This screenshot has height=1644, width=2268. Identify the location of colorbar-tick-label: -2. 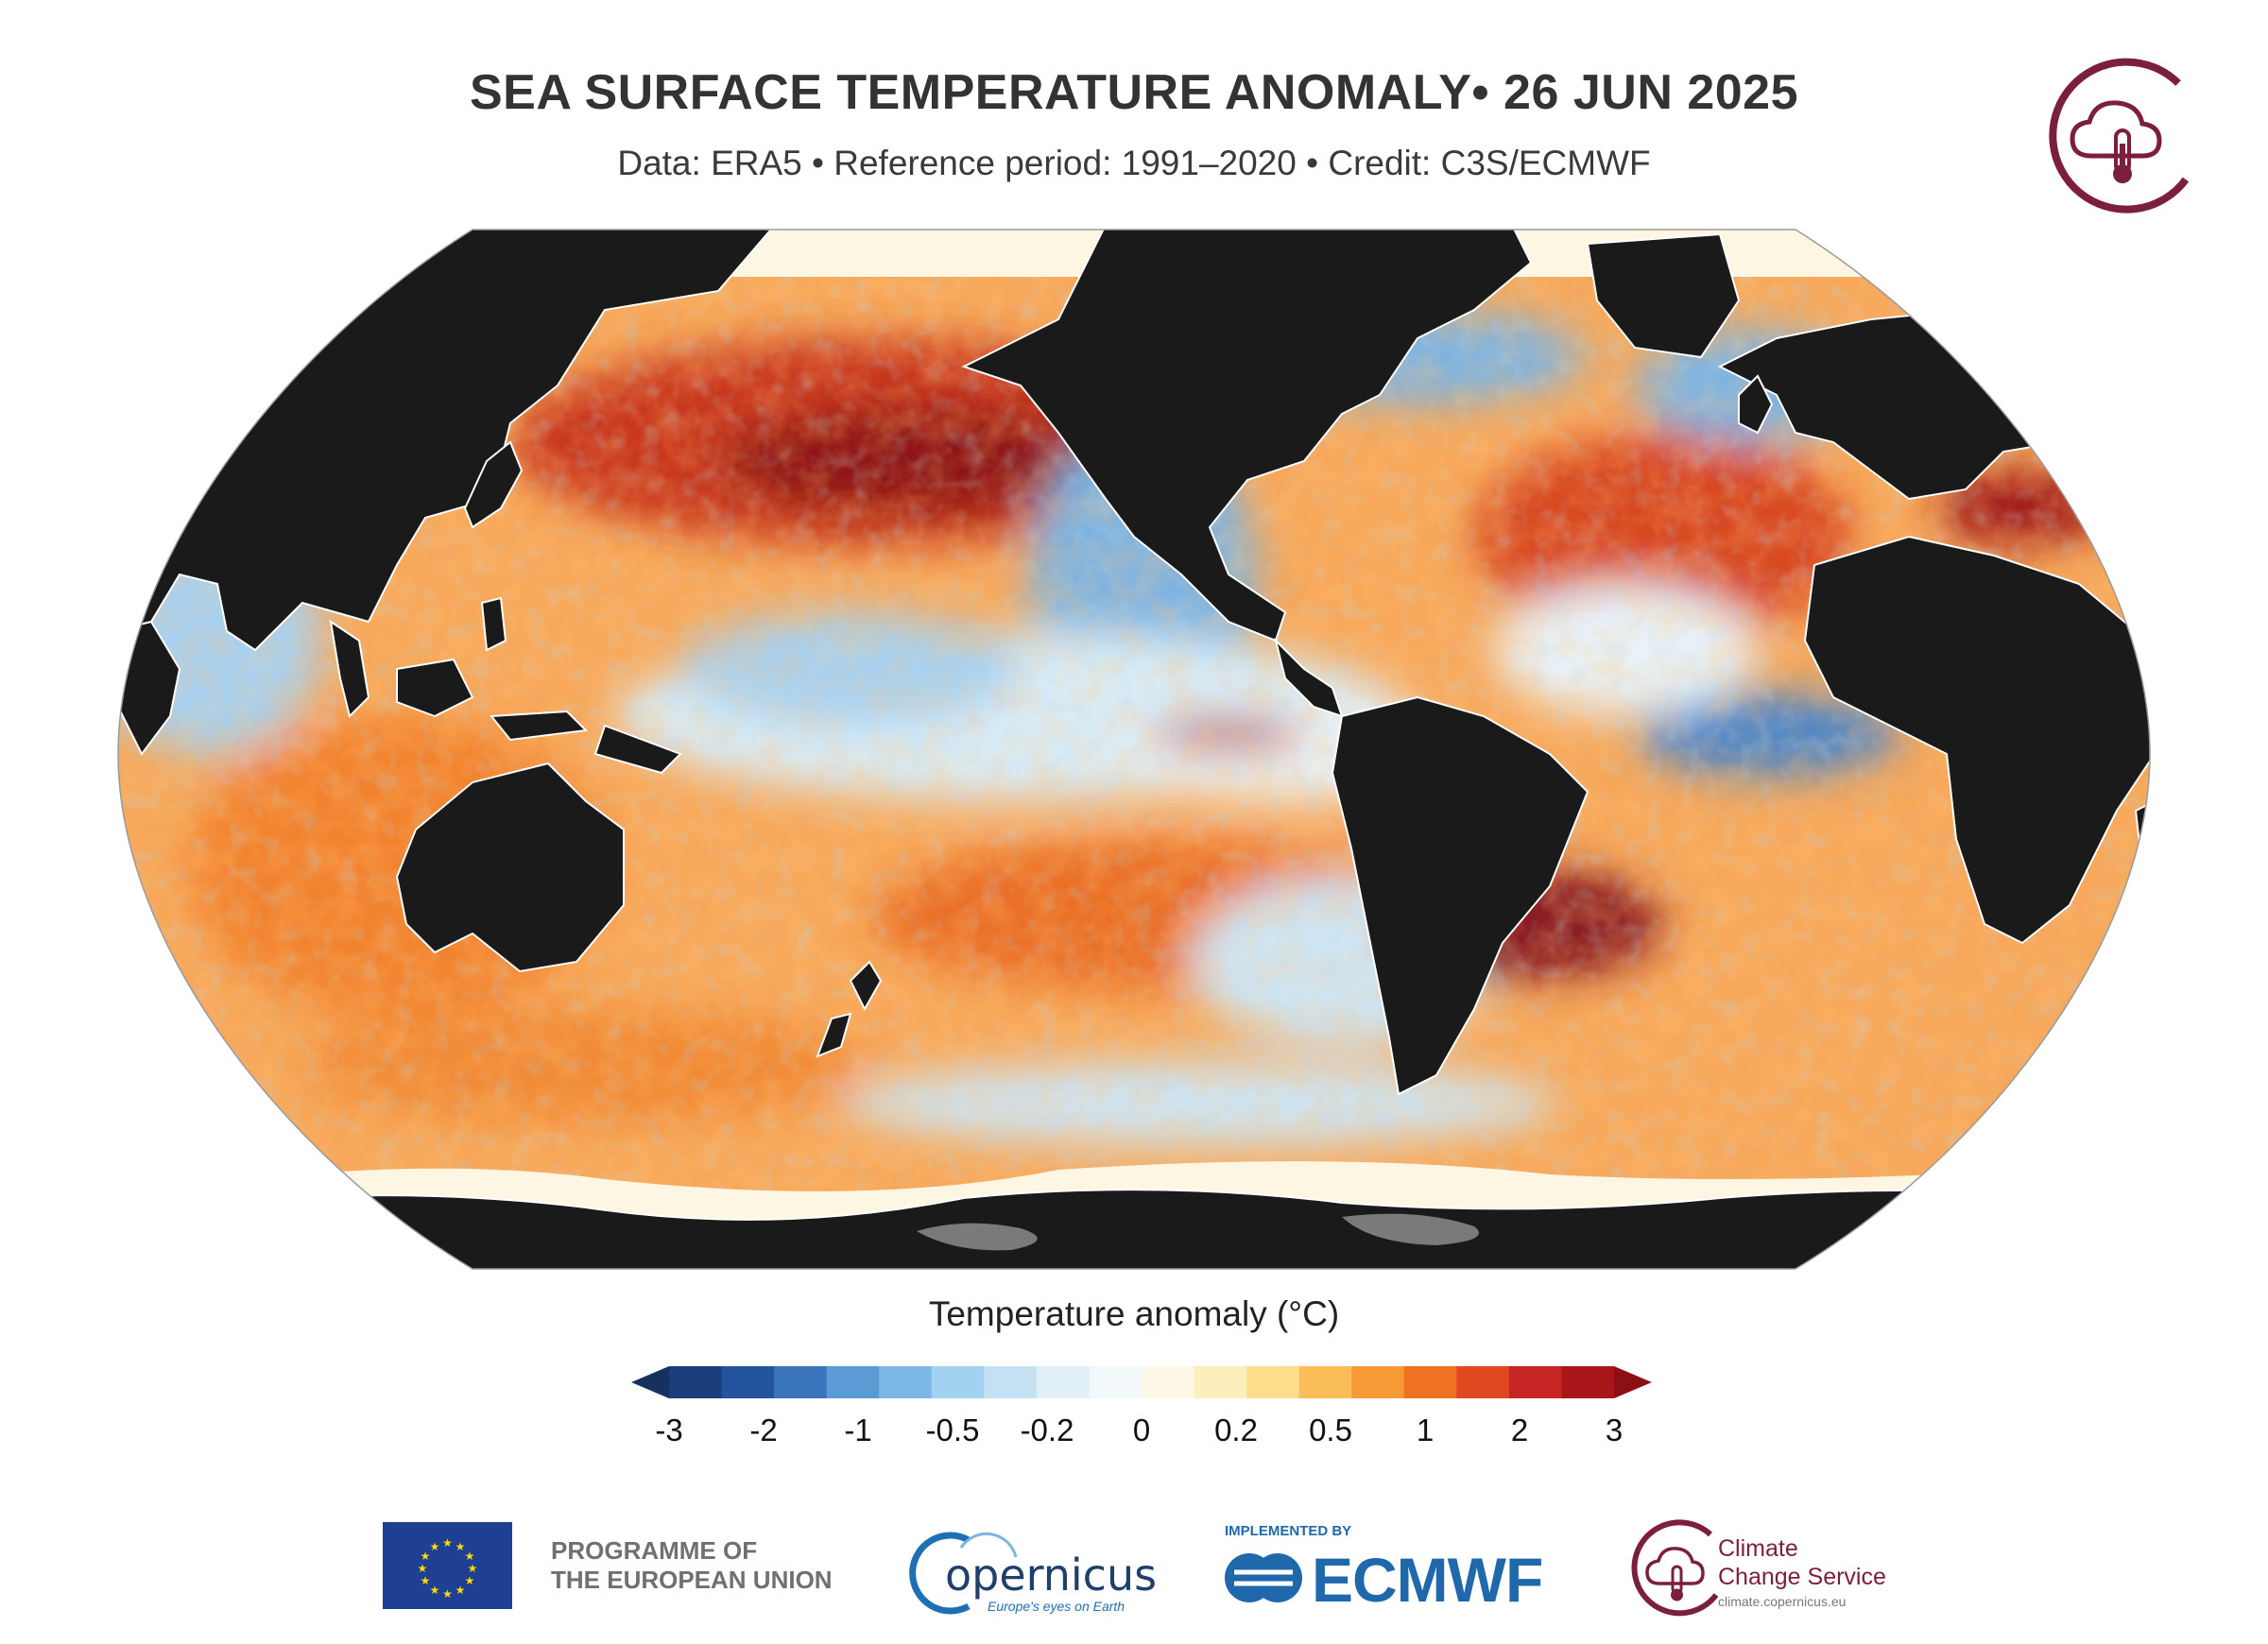
(763, 1430).